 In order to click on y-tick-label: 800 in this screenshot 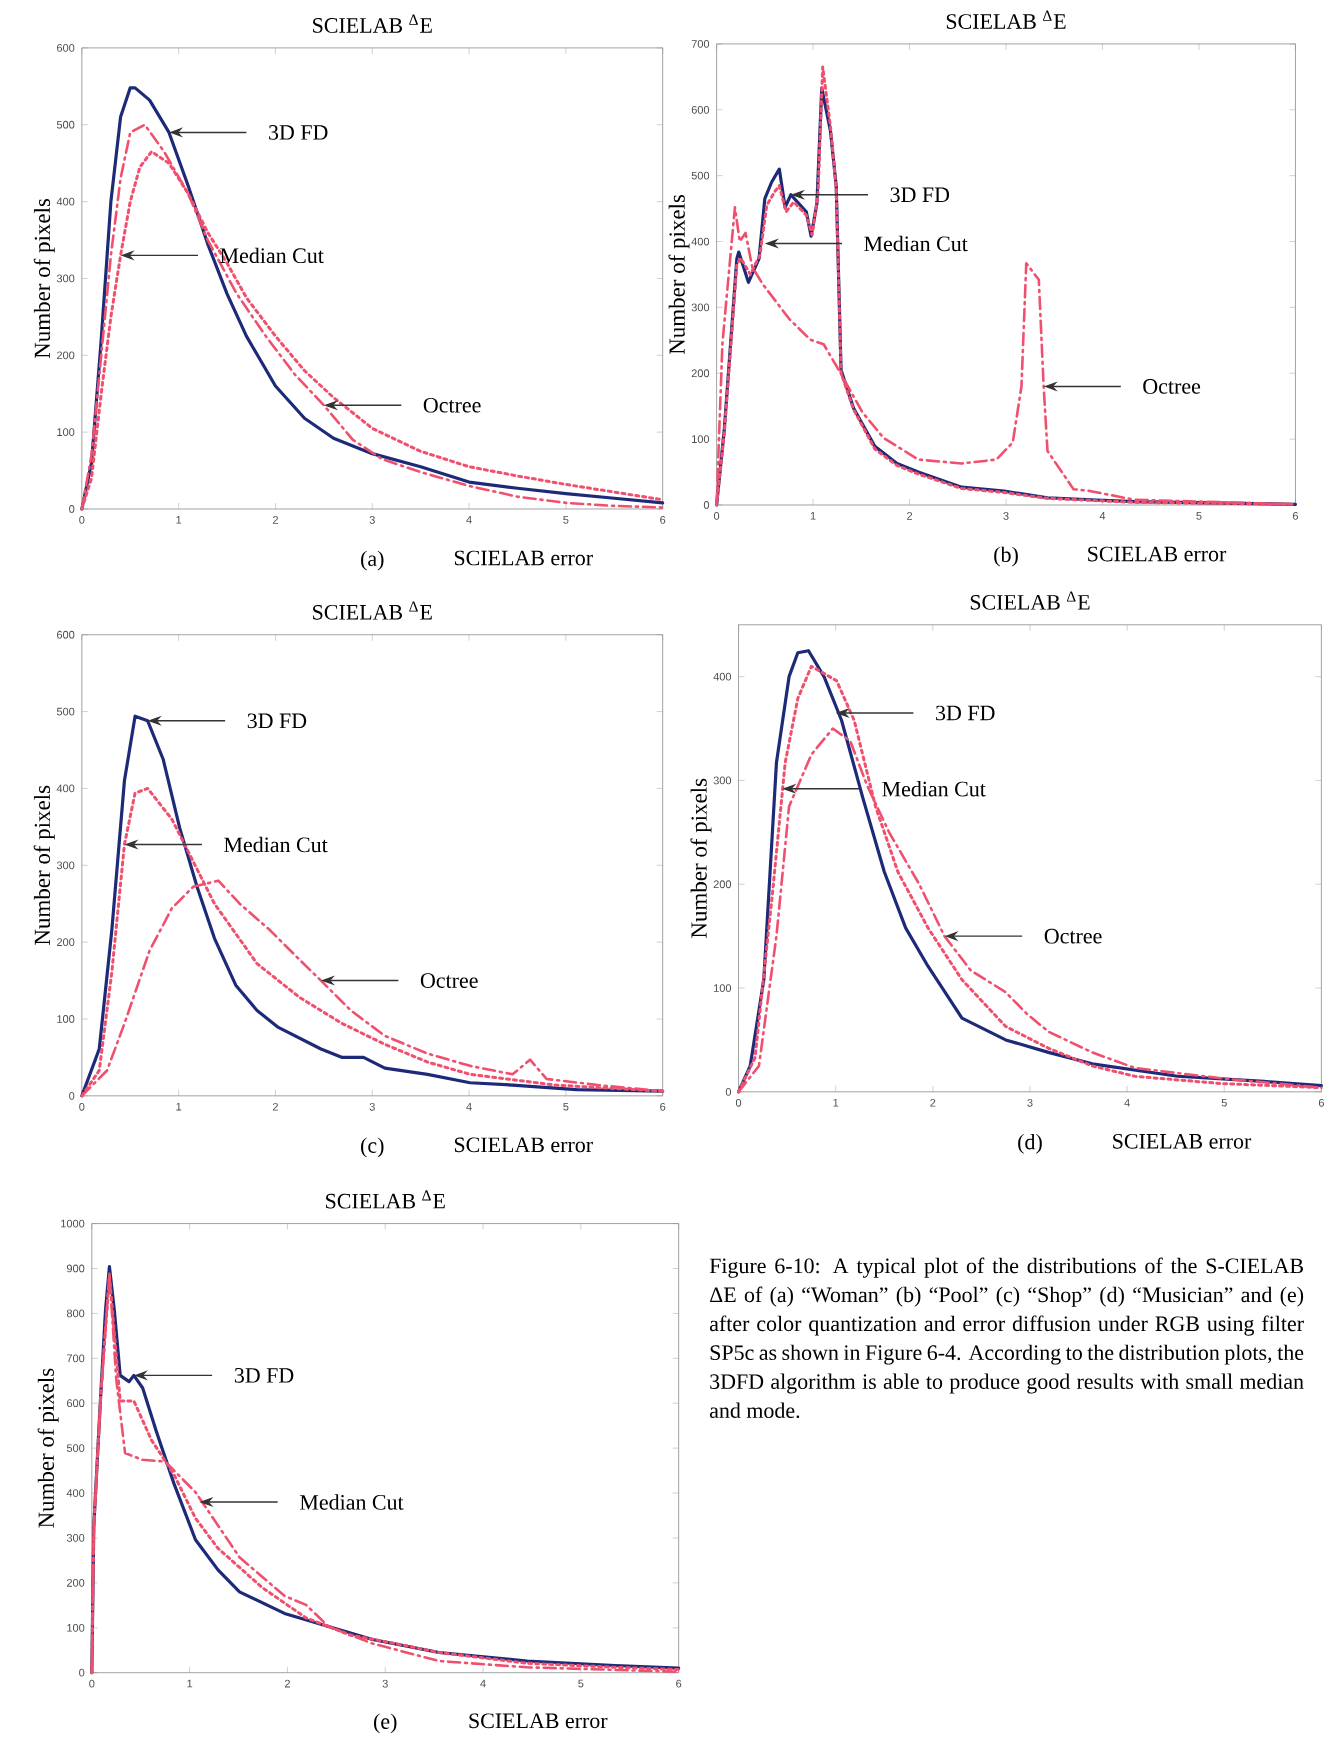, I will do `click(75, 1313)`.